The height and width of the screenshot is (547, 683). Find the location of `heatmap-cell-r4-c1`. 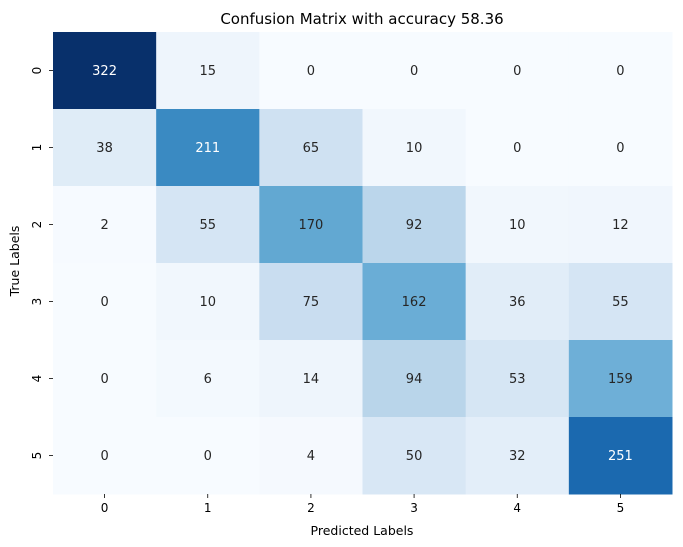

heatmap-cell-r4-c1 is located at coordinates (208, 379).